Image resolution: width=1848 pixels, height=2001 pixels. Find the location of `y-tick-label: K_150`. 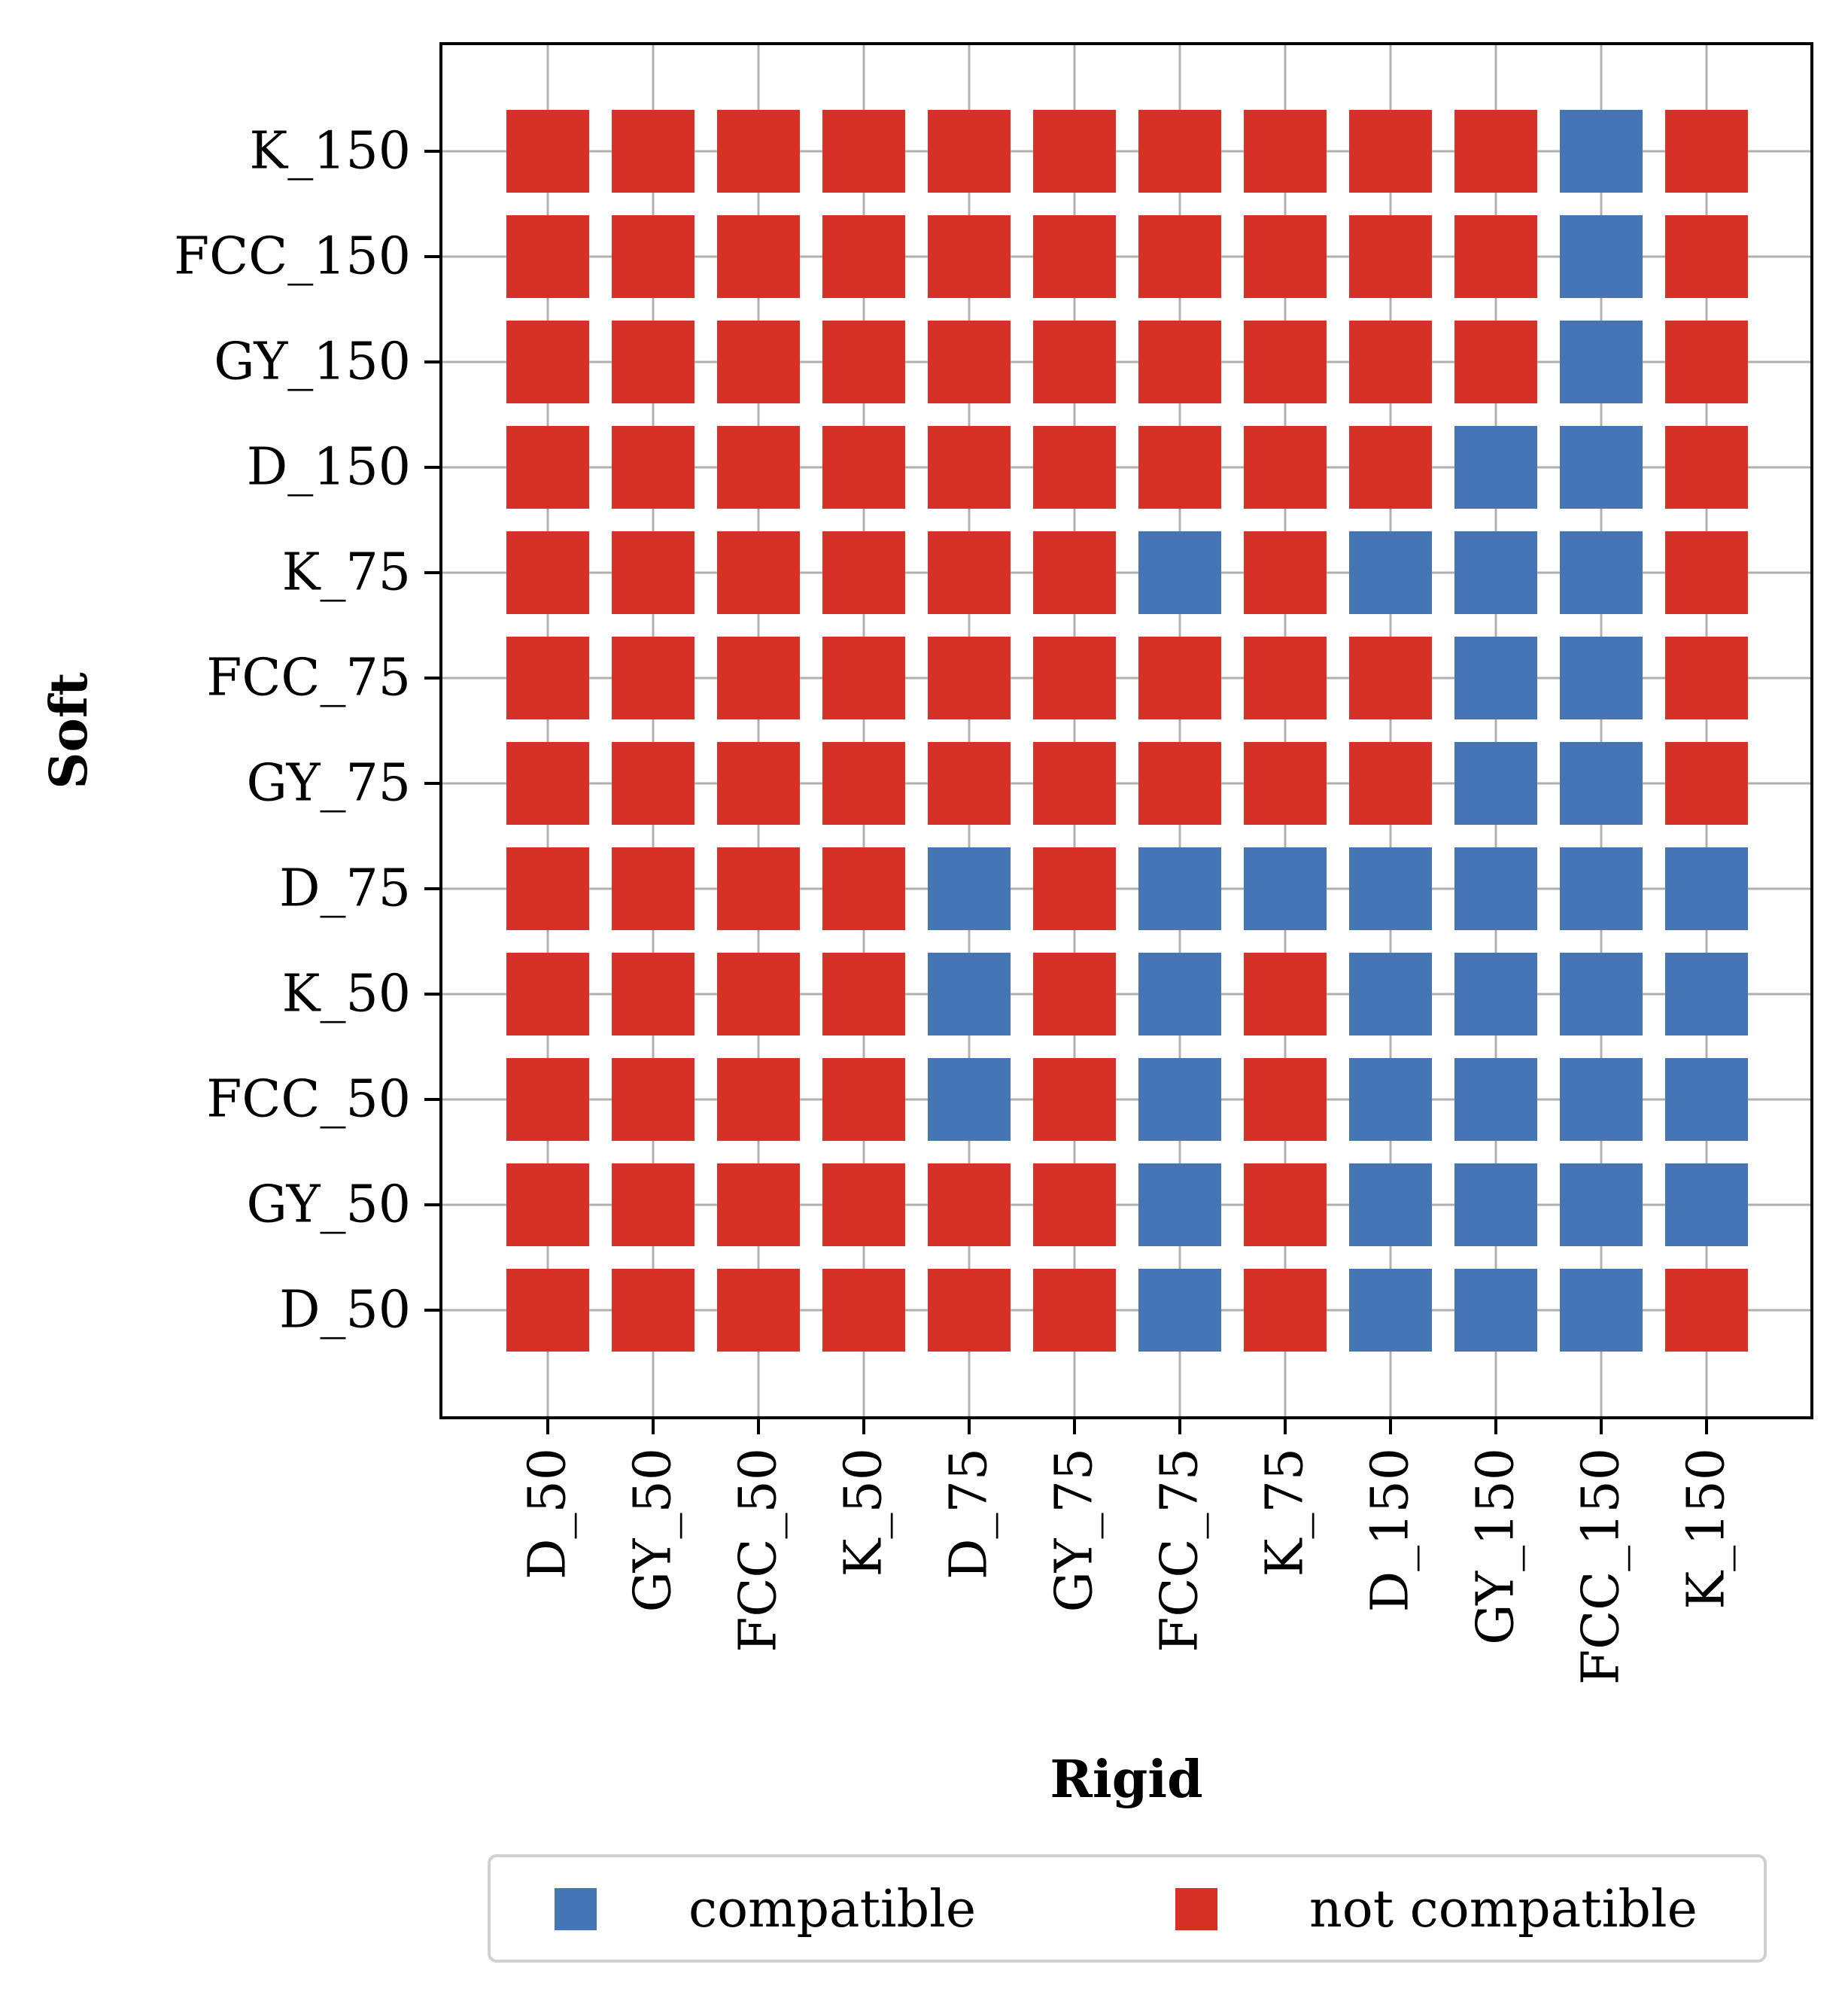

y-tick-label: K_150 is located at coordinates (330, 151).